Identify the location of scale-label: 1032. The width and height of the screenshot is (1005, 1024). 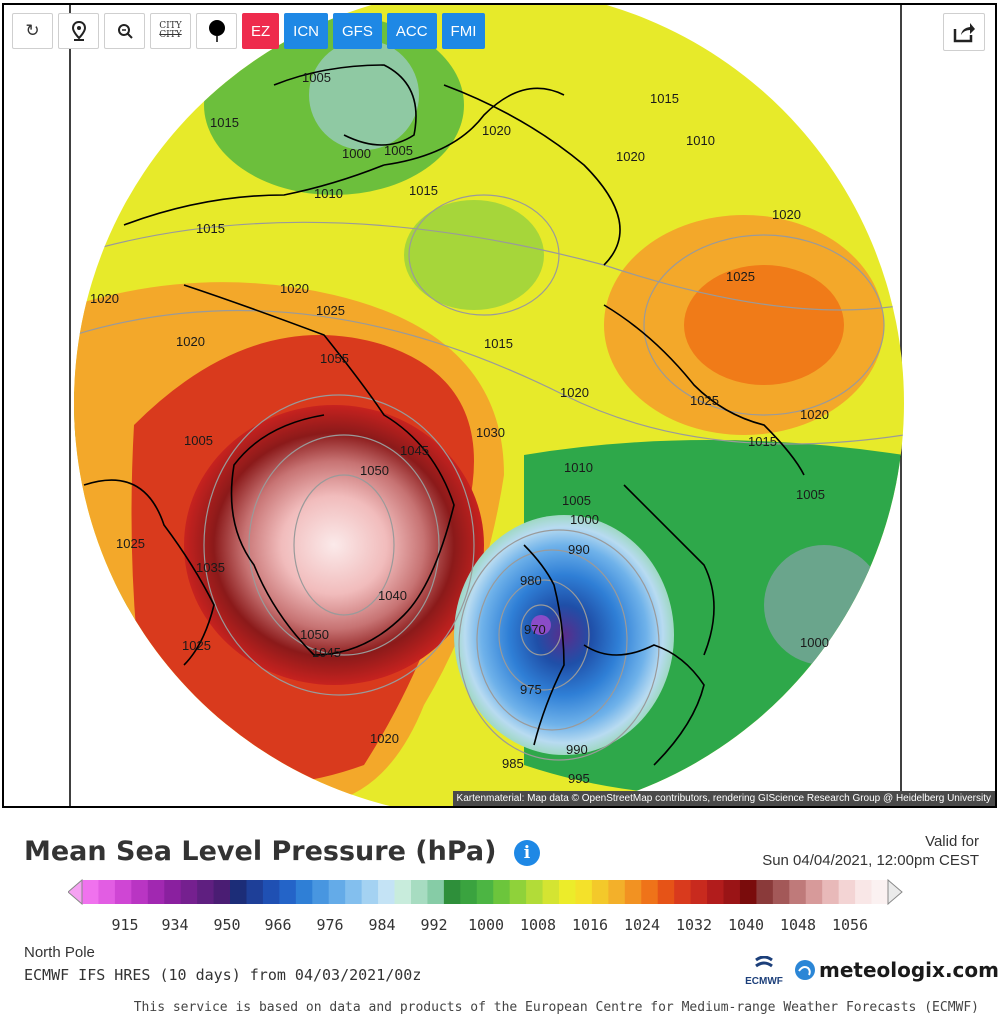
(694, 925).